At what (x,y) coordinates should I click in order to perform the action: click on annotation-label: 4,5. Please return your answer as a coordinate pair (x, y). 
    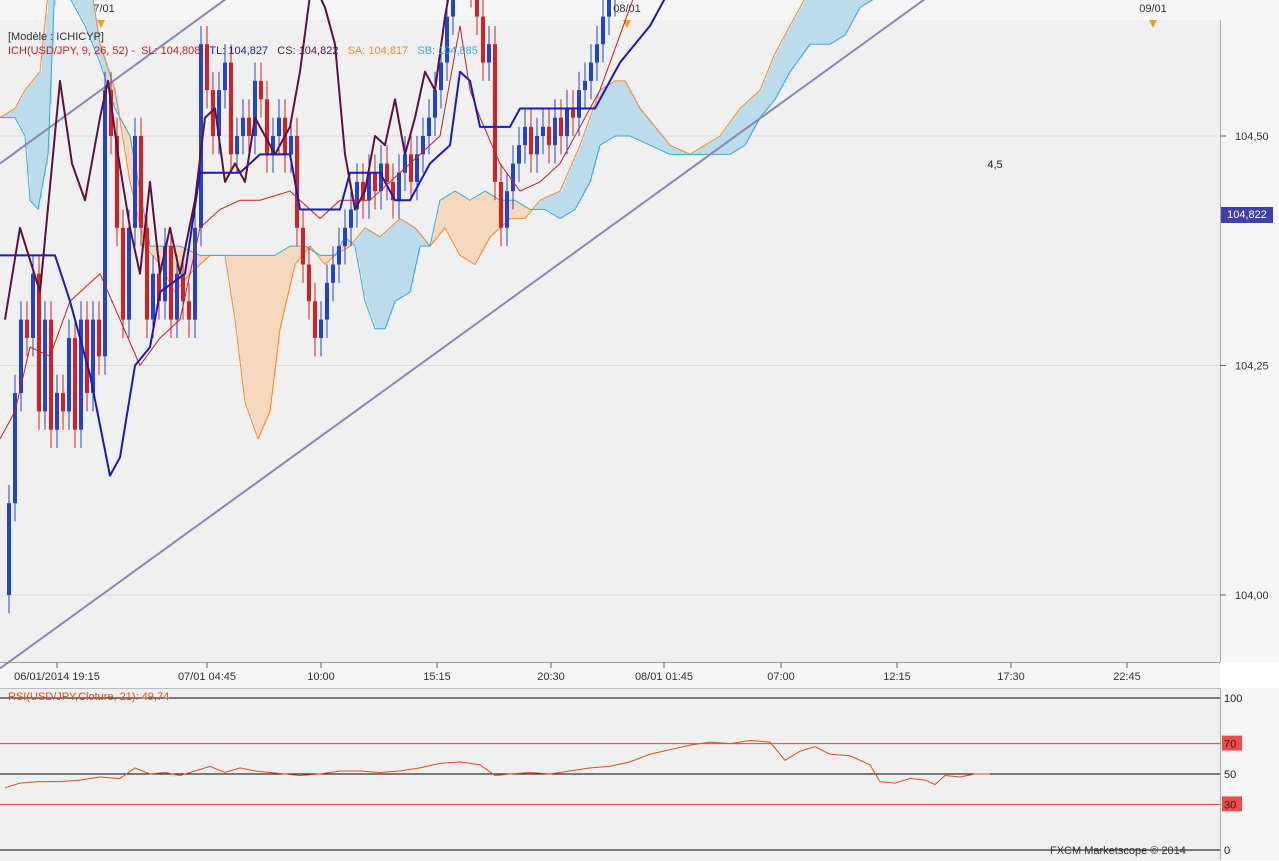
    Looking at the image, I should click on (994, 165).